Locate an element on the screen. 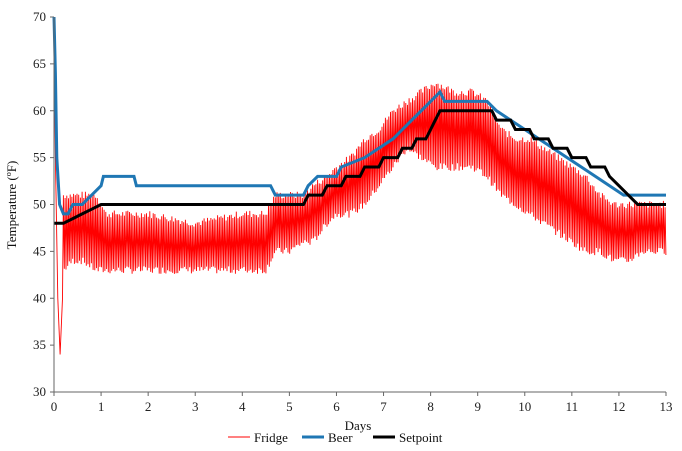 The height and width of the screenshot is (451, 682). x-axis-title: Days is located at coordinates (358, 425).